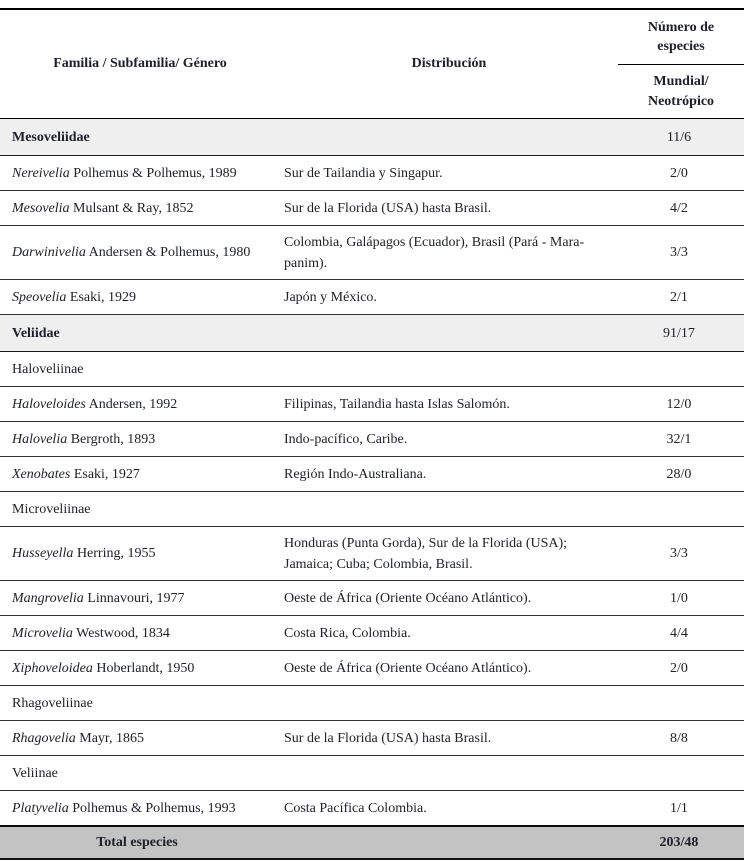 Image resolution: width=744 pixels, height=860 pixels. Describe the element at coordinates (52, 668) in the screenshot. I see `genus-name: Xiphoveloidea` at that location.